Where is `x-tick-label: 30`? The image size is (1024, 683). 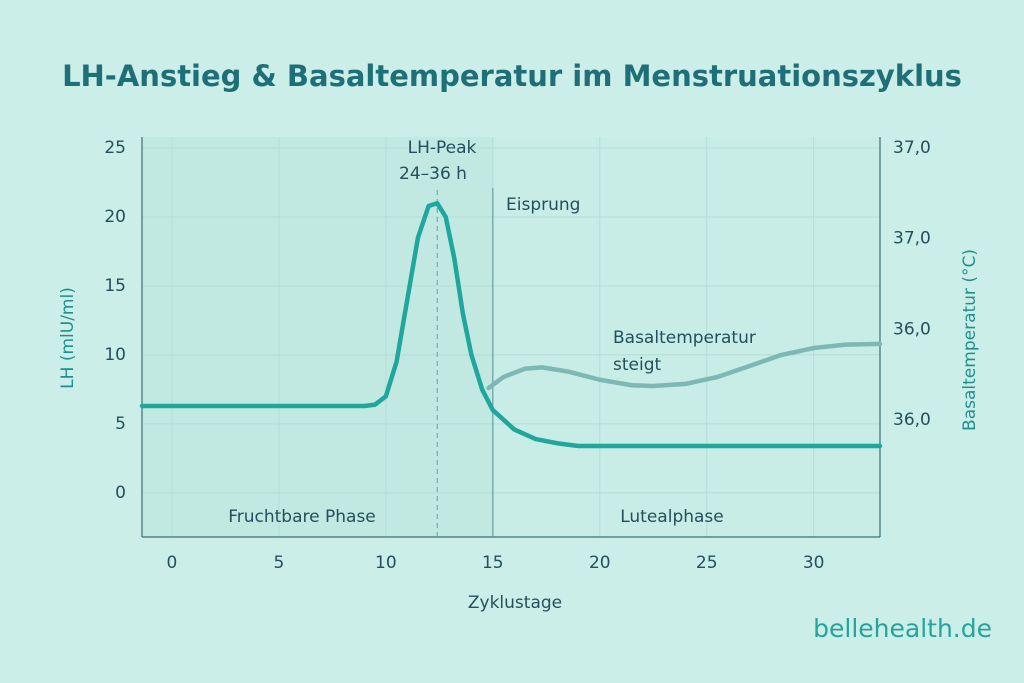
x-tick-label: 30 is located at coordinates (814, 563).